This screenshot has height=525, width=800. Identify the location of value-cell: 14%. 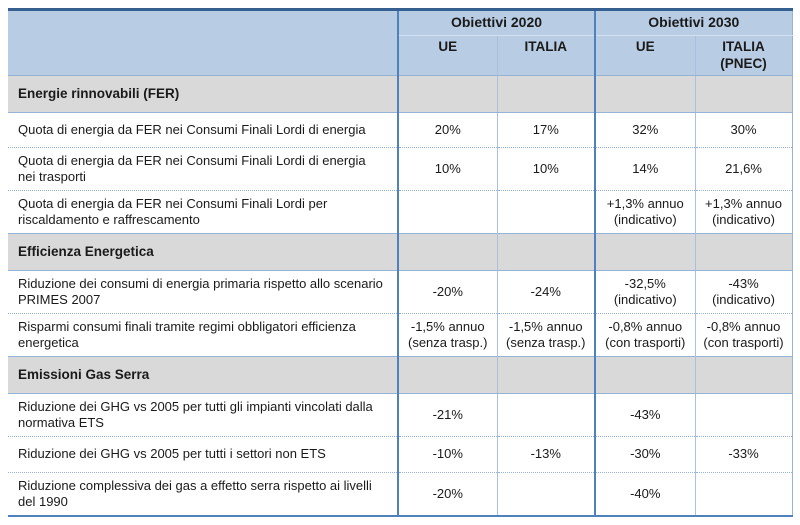
(645, 169).